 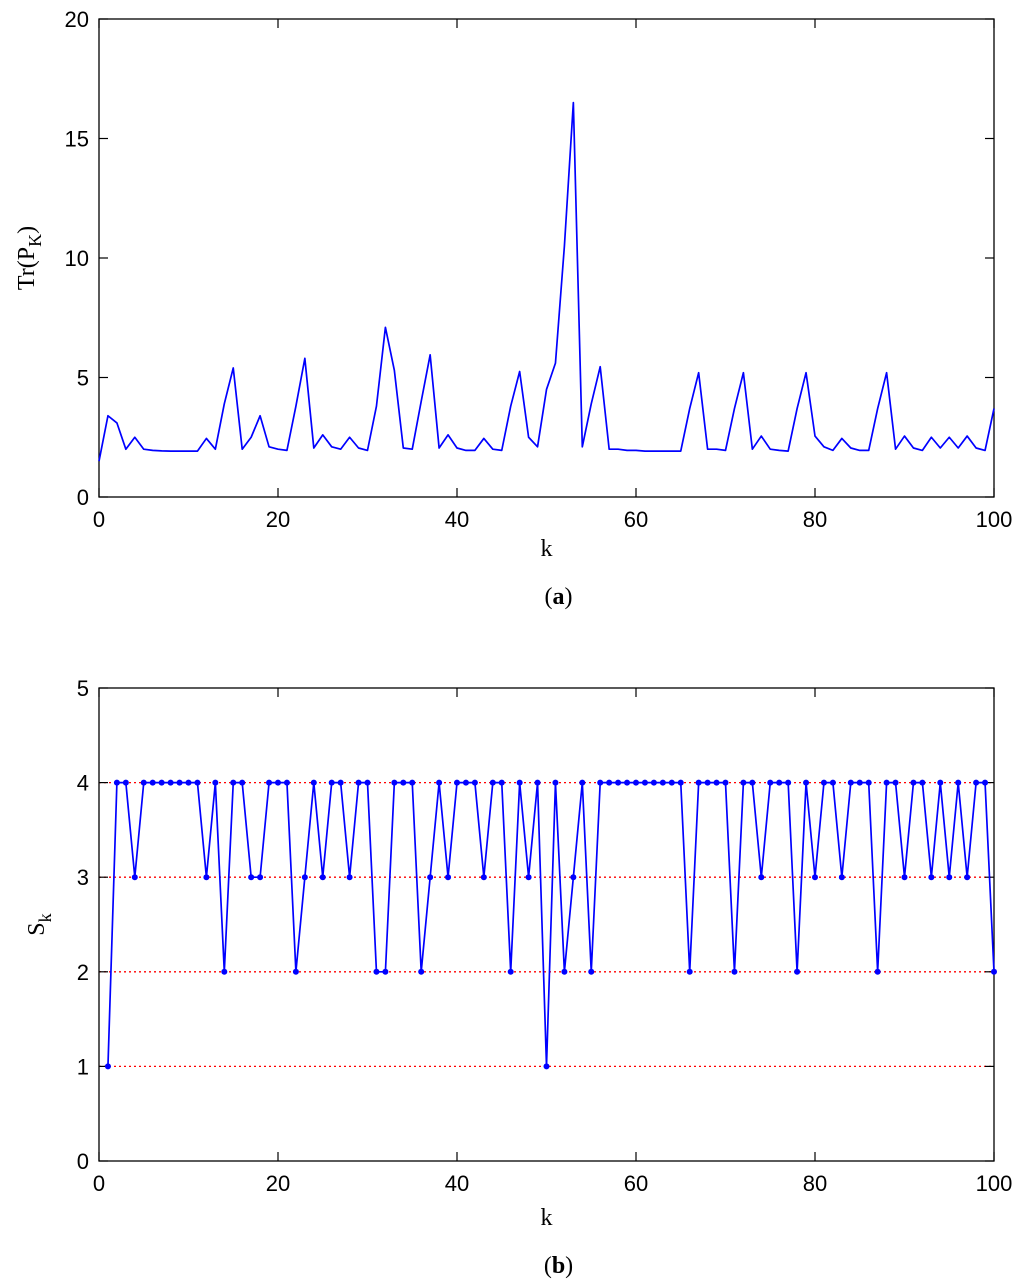 What do you see at coordinates (77, 139) in the screenshot?
I see `y-tick-label: 15` at bounding box center [77, 139].